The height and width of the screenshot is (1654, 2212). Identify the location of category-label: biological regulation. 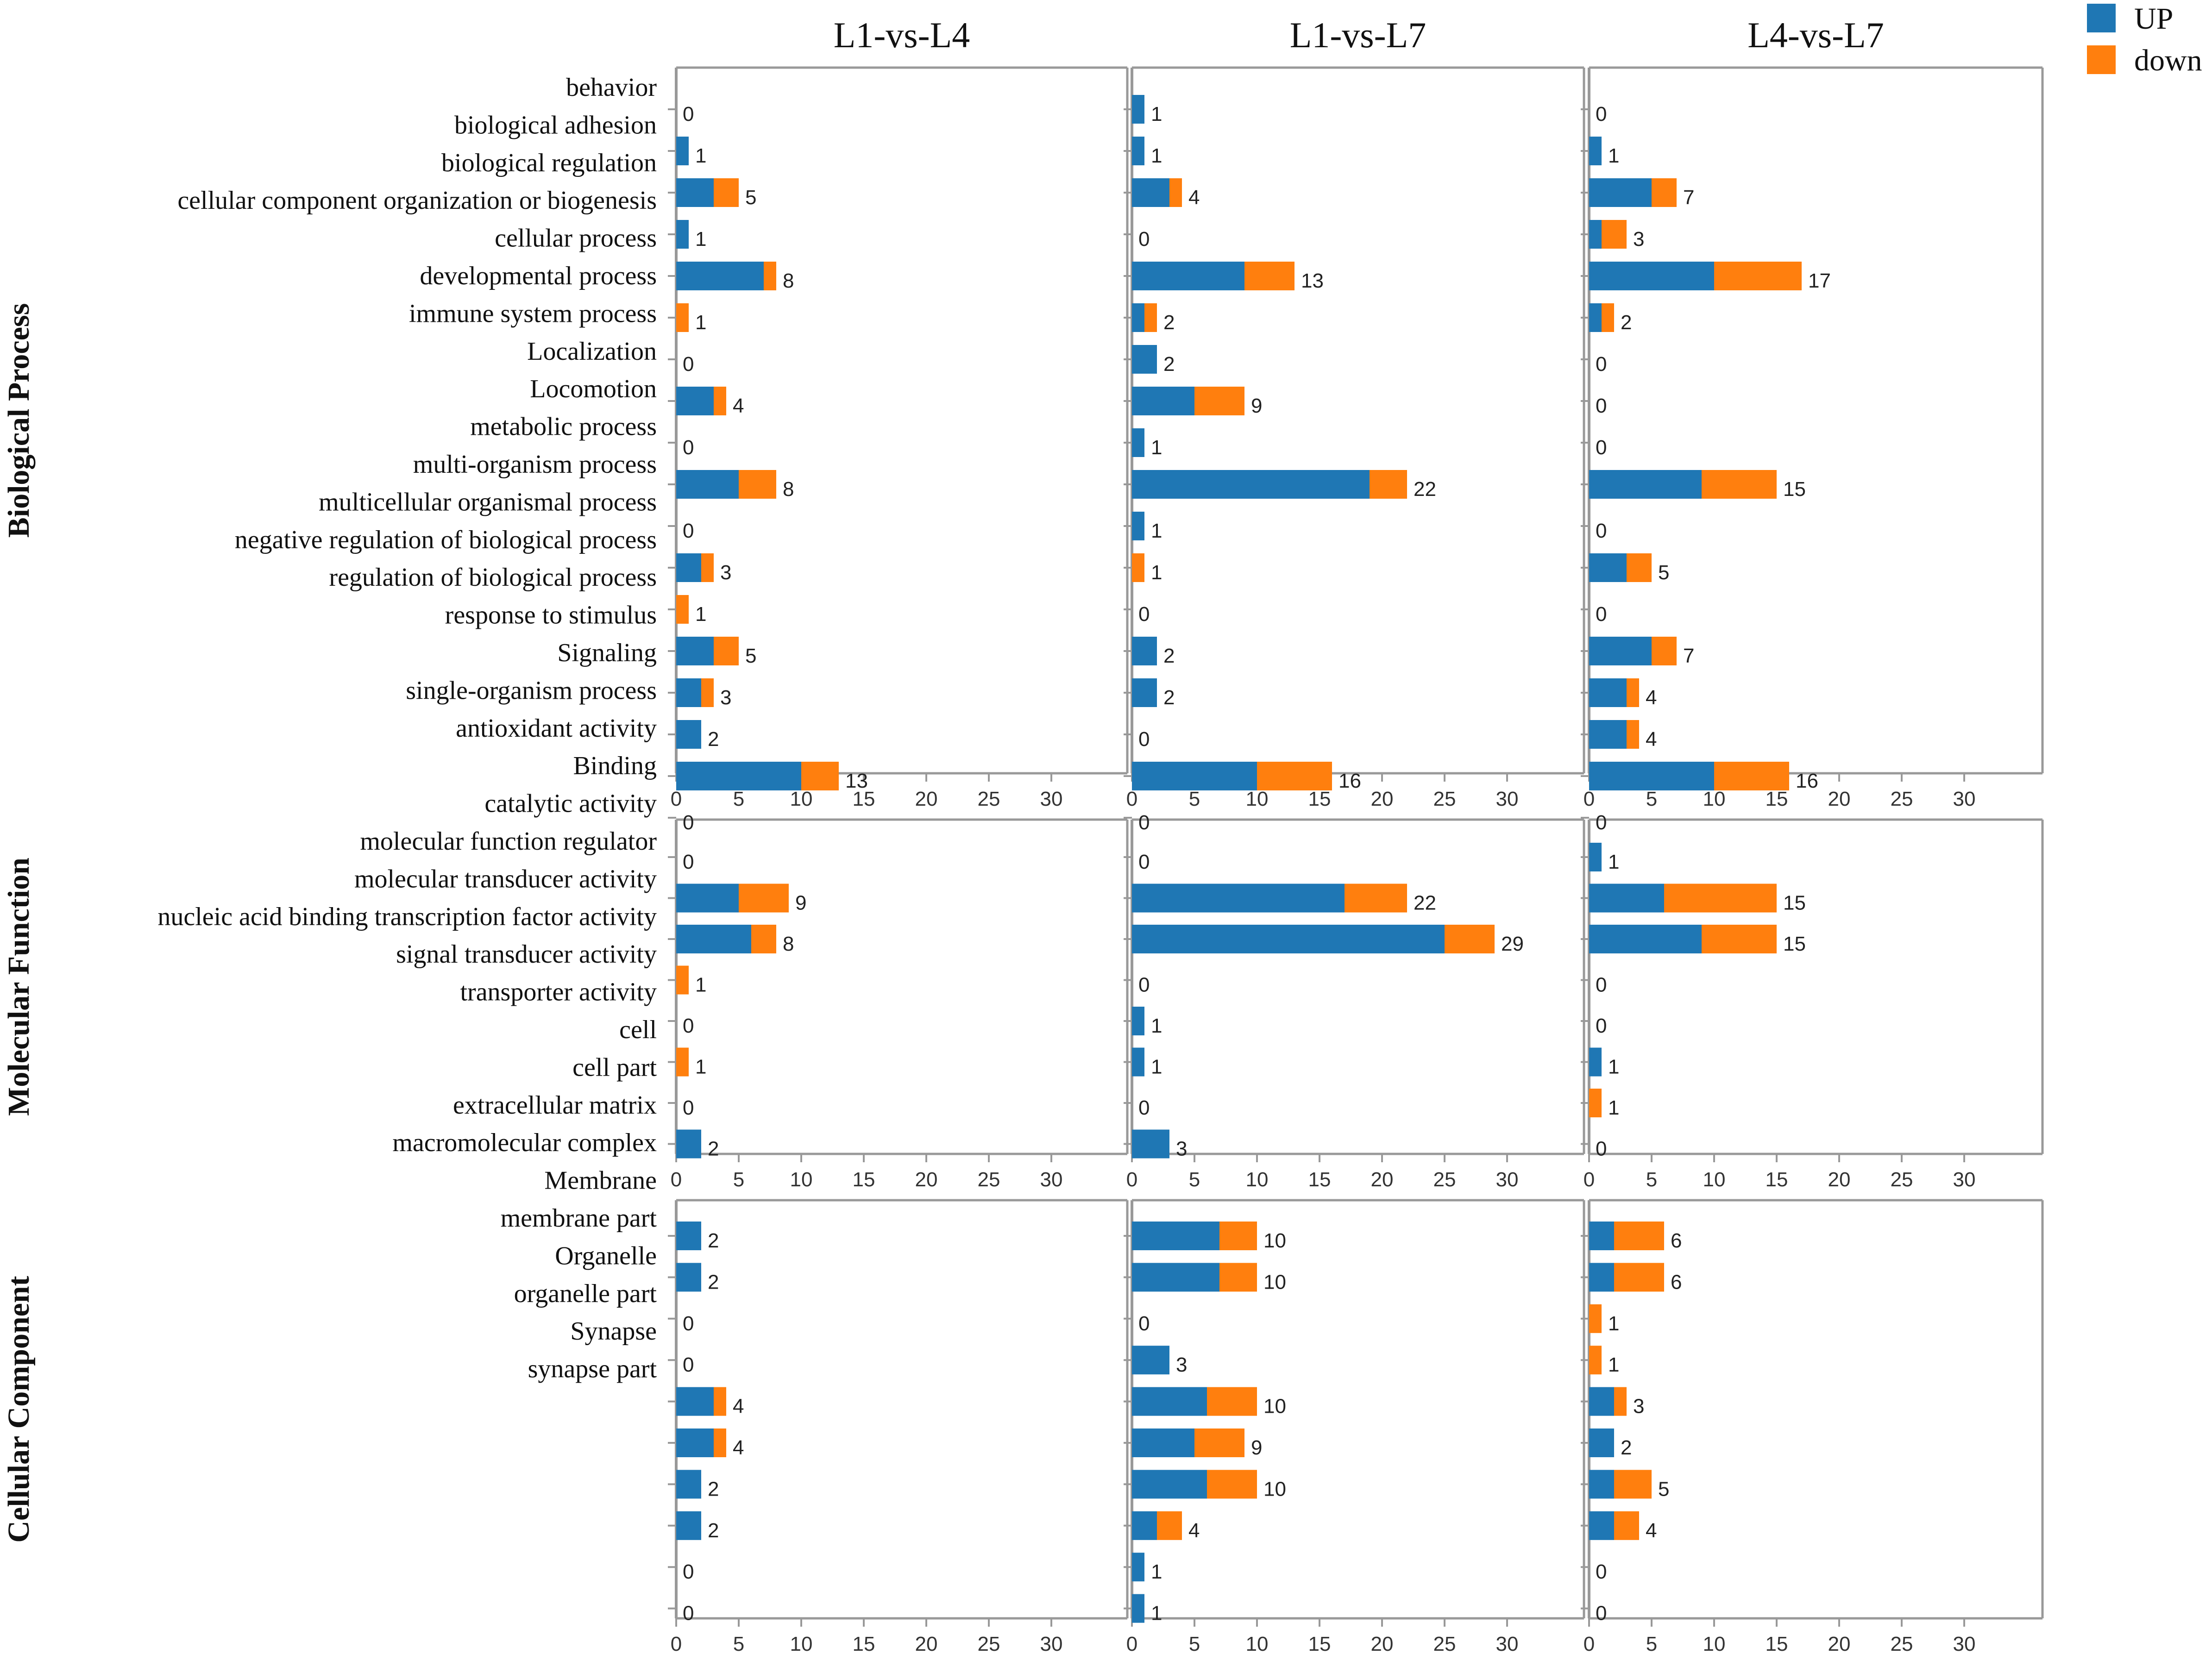
(549, 163).